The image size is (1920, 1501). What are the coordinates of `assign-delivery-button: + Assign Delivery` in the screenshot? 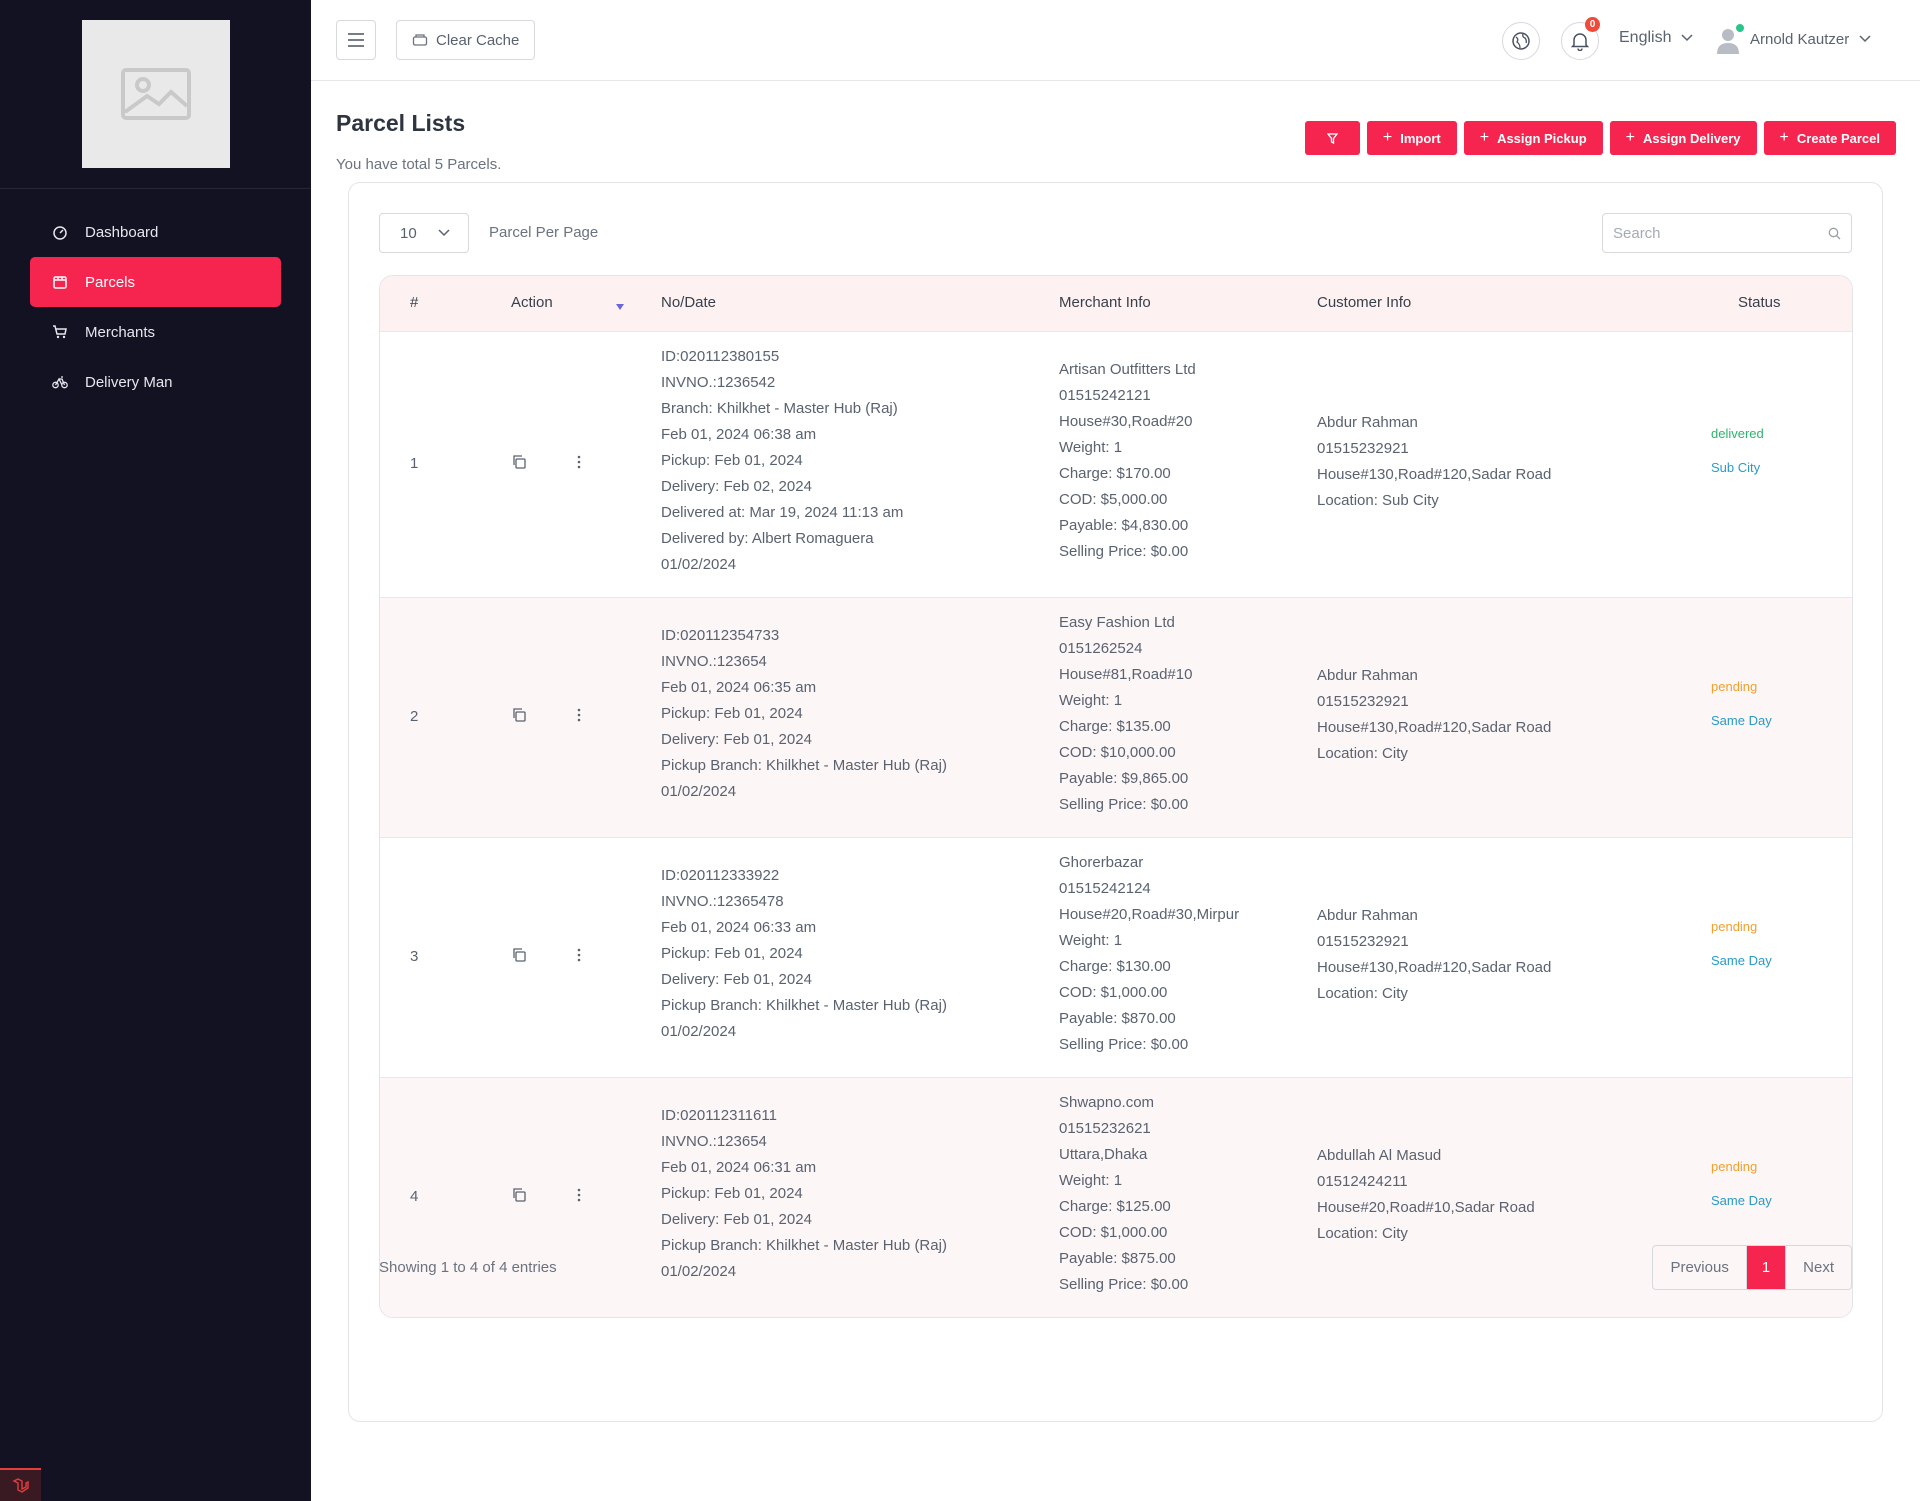 It's located at (1683, 138).